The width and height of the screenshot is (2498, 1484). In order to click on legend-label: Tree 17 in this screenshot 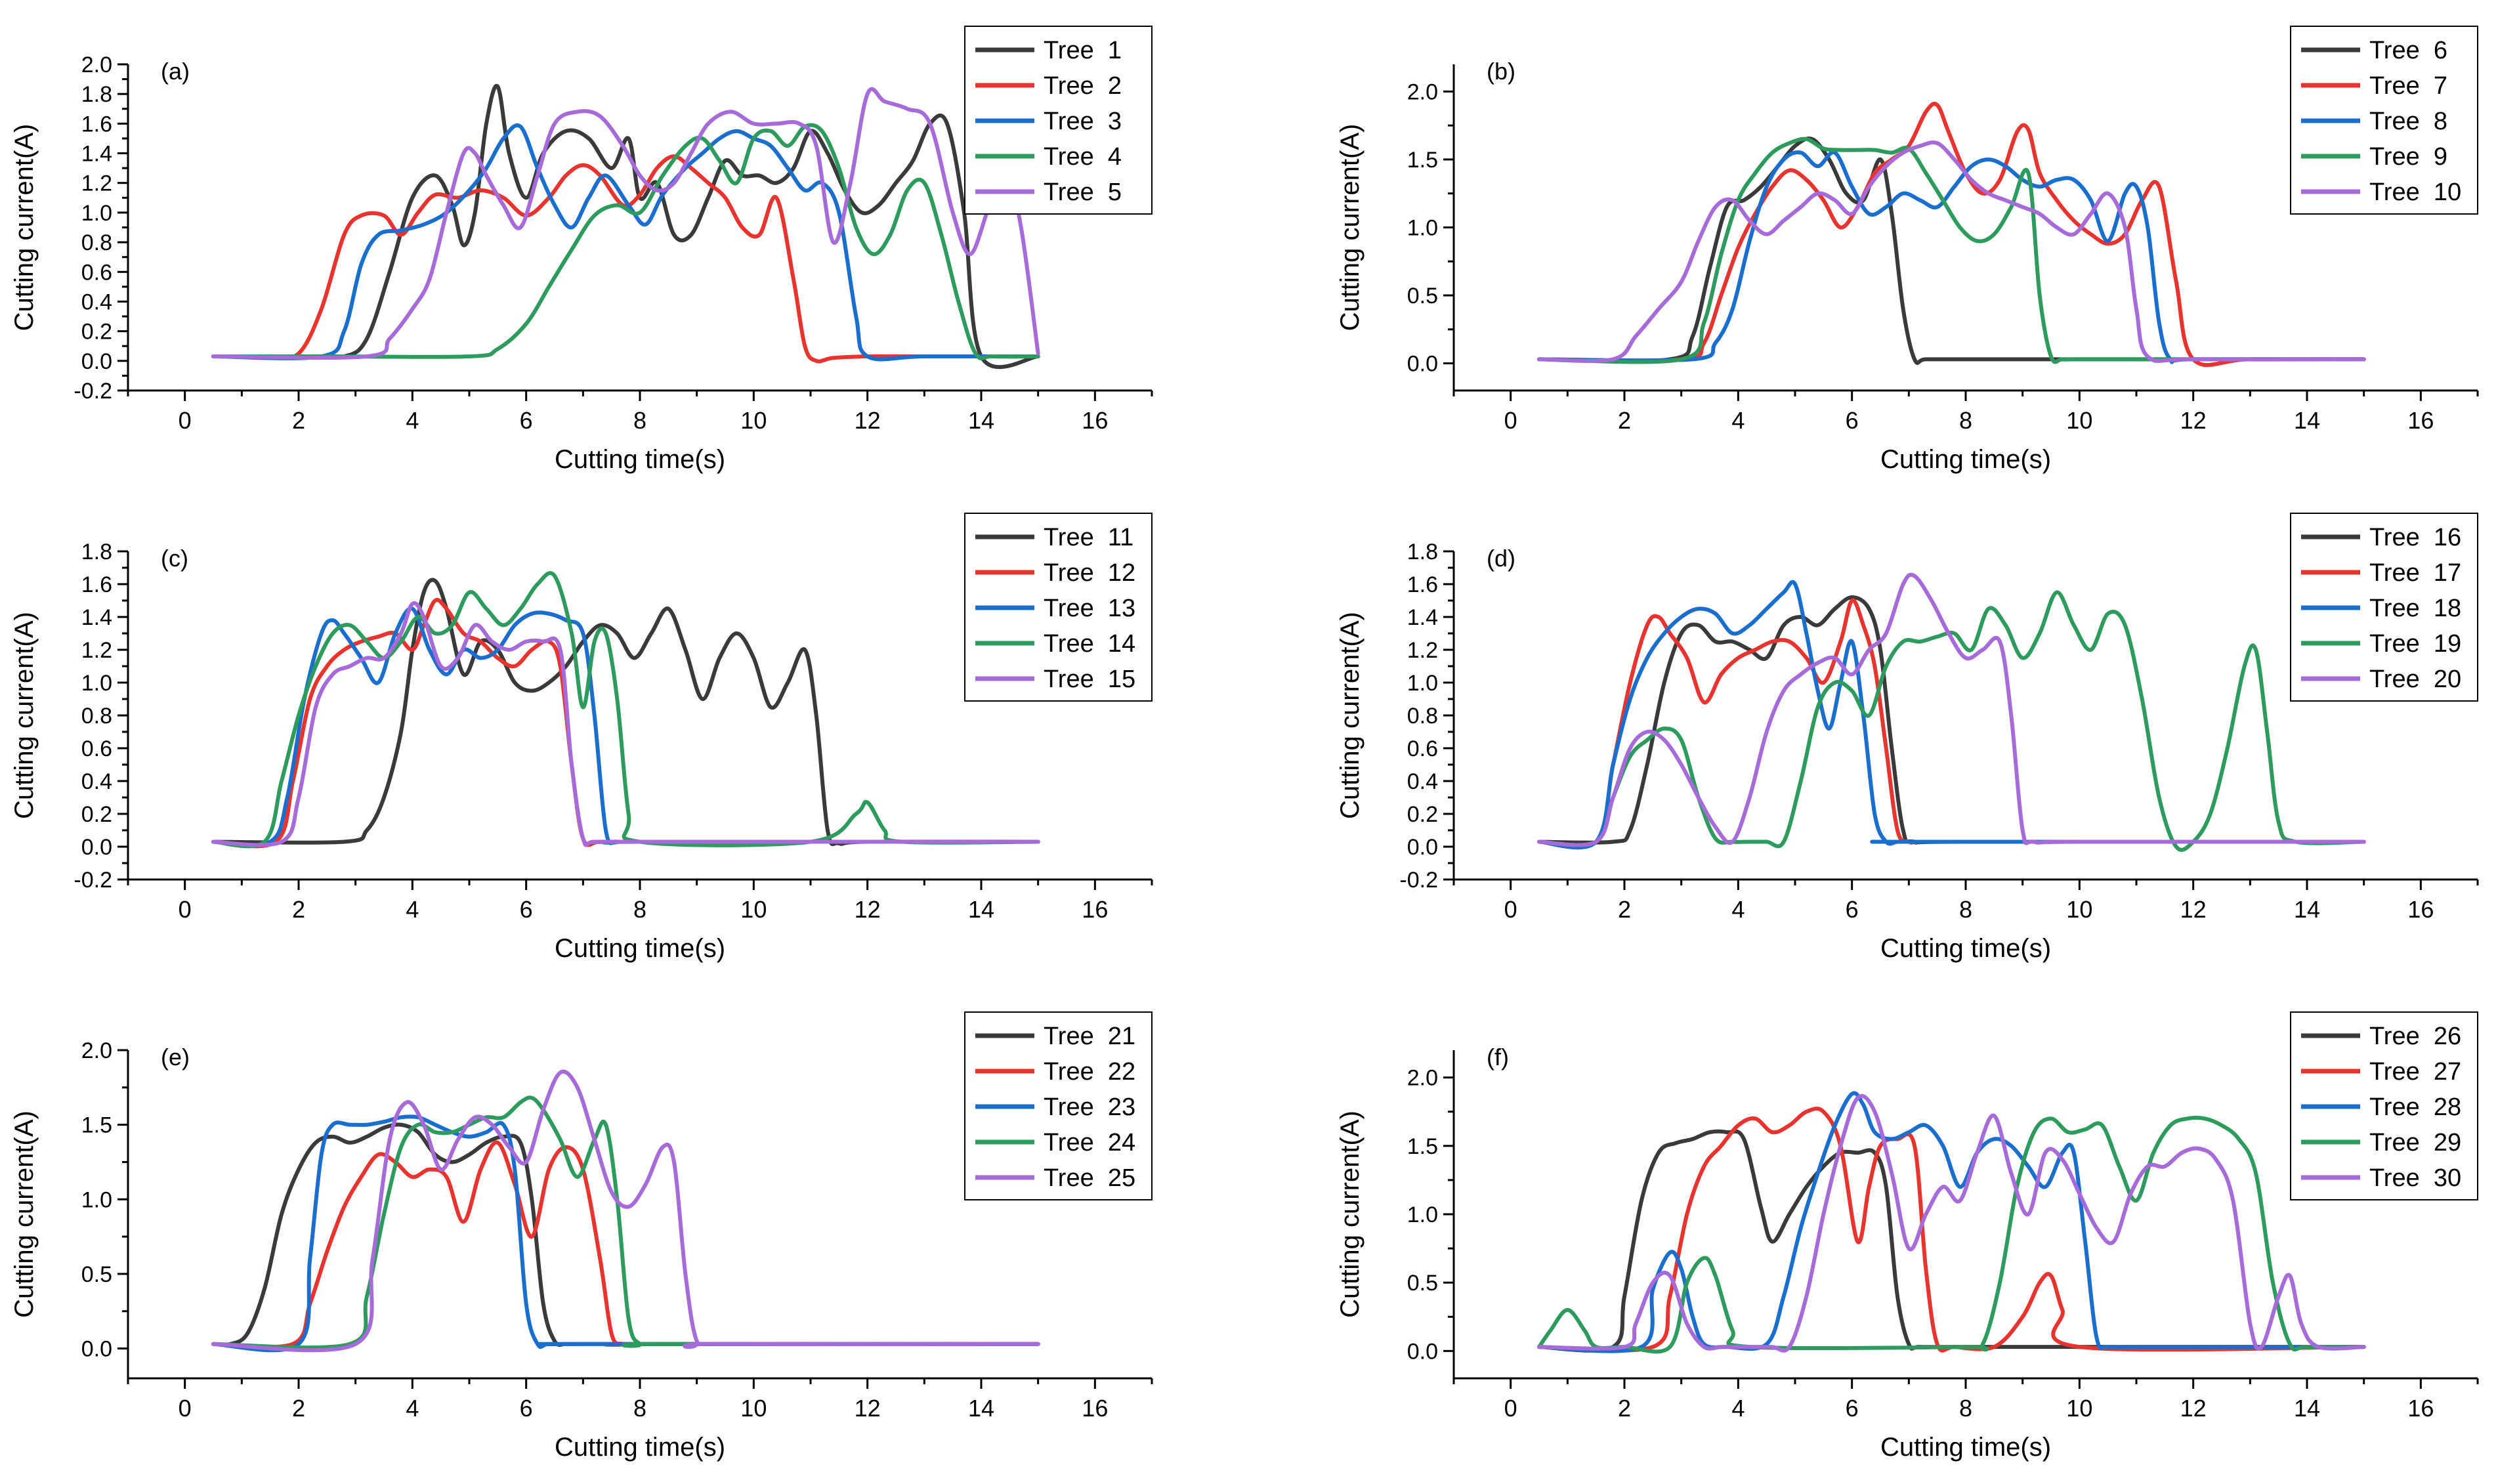, I will do `click(2415, 573)`.